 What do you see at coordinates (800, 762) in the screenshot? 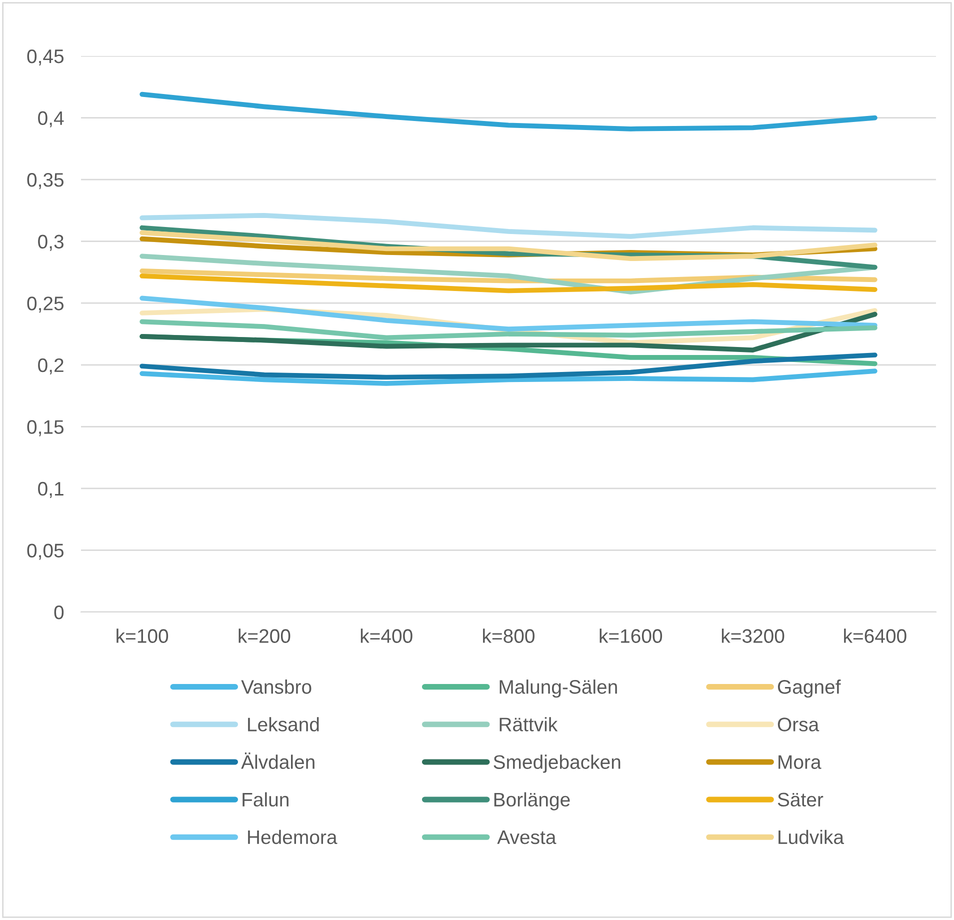
I see `legend-label: Mora` at bounding box center [800, 762].